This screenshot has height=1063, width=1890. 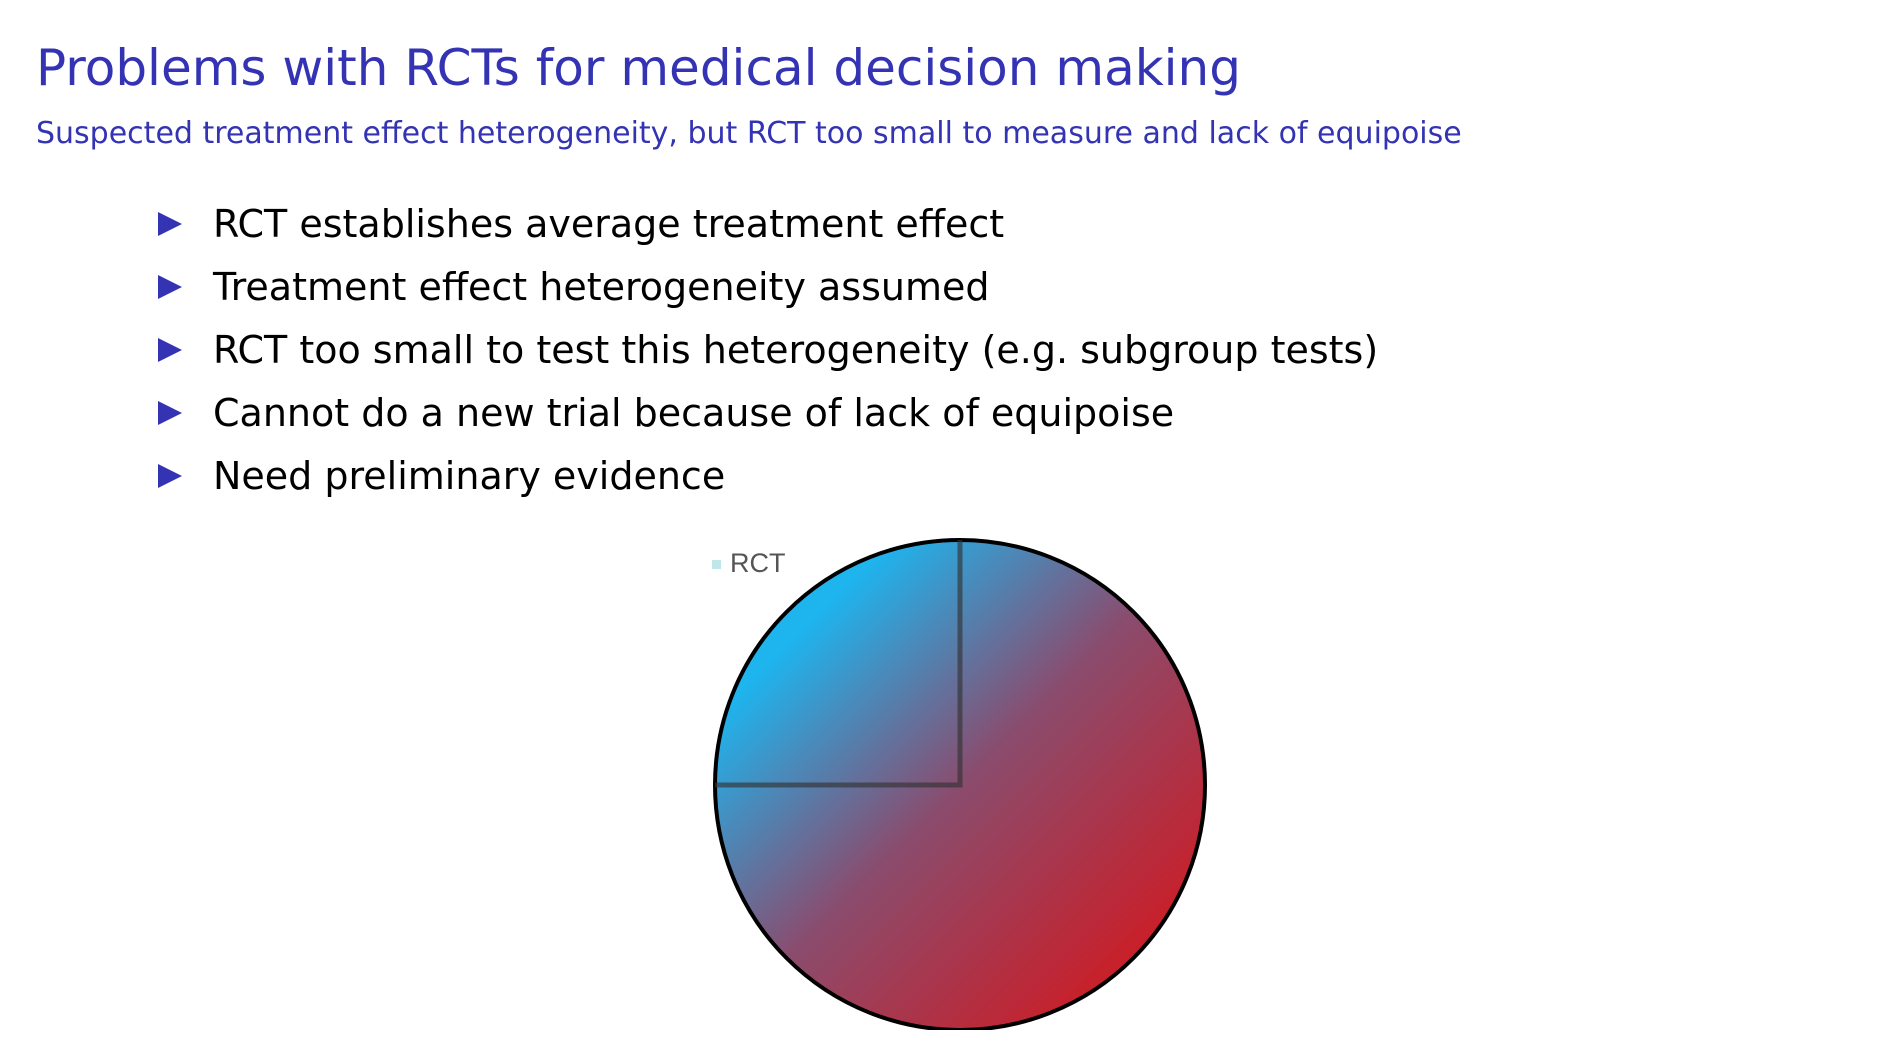 What do you see at coordinates (839, 664) in the screenshot?
I see `pie-slice-divider` at bounding box center [839, 664].